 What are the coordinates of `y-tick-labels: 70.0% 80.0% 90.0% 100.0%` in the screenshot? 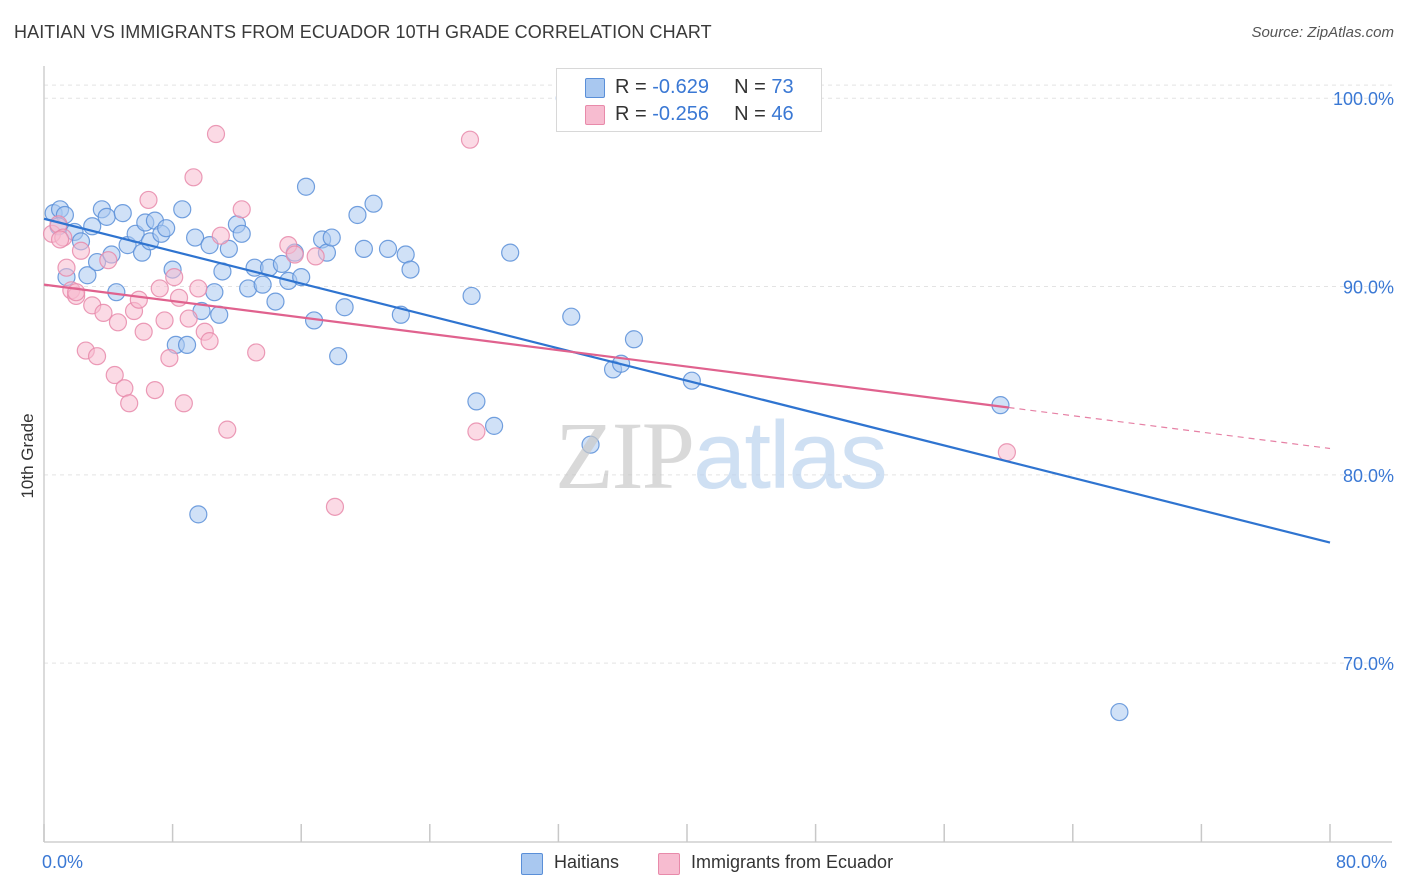 It's located at (1363, 381).